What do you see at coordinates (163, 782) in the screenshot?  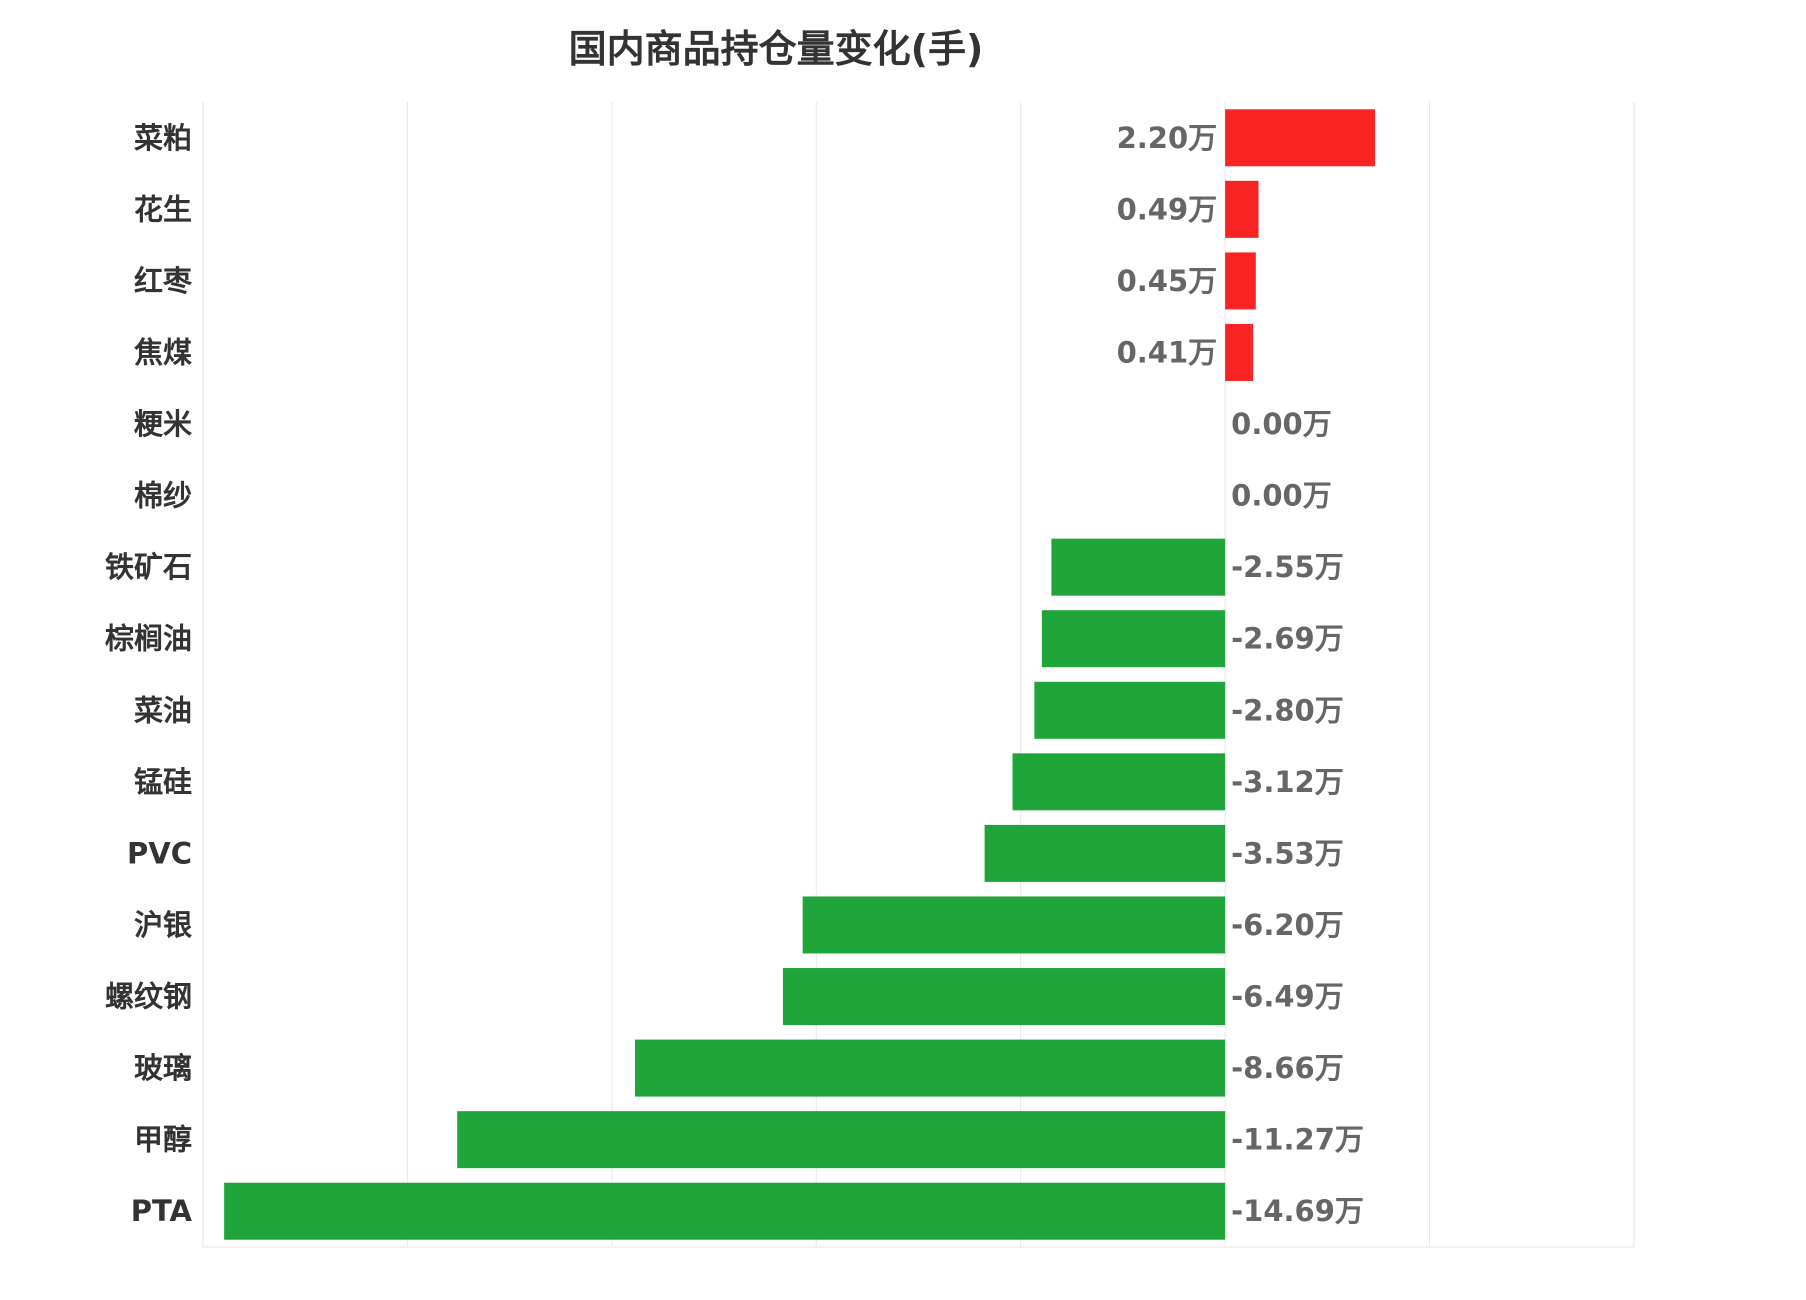 I see `category-label: 锰硅` at bounding box center [163, 782].